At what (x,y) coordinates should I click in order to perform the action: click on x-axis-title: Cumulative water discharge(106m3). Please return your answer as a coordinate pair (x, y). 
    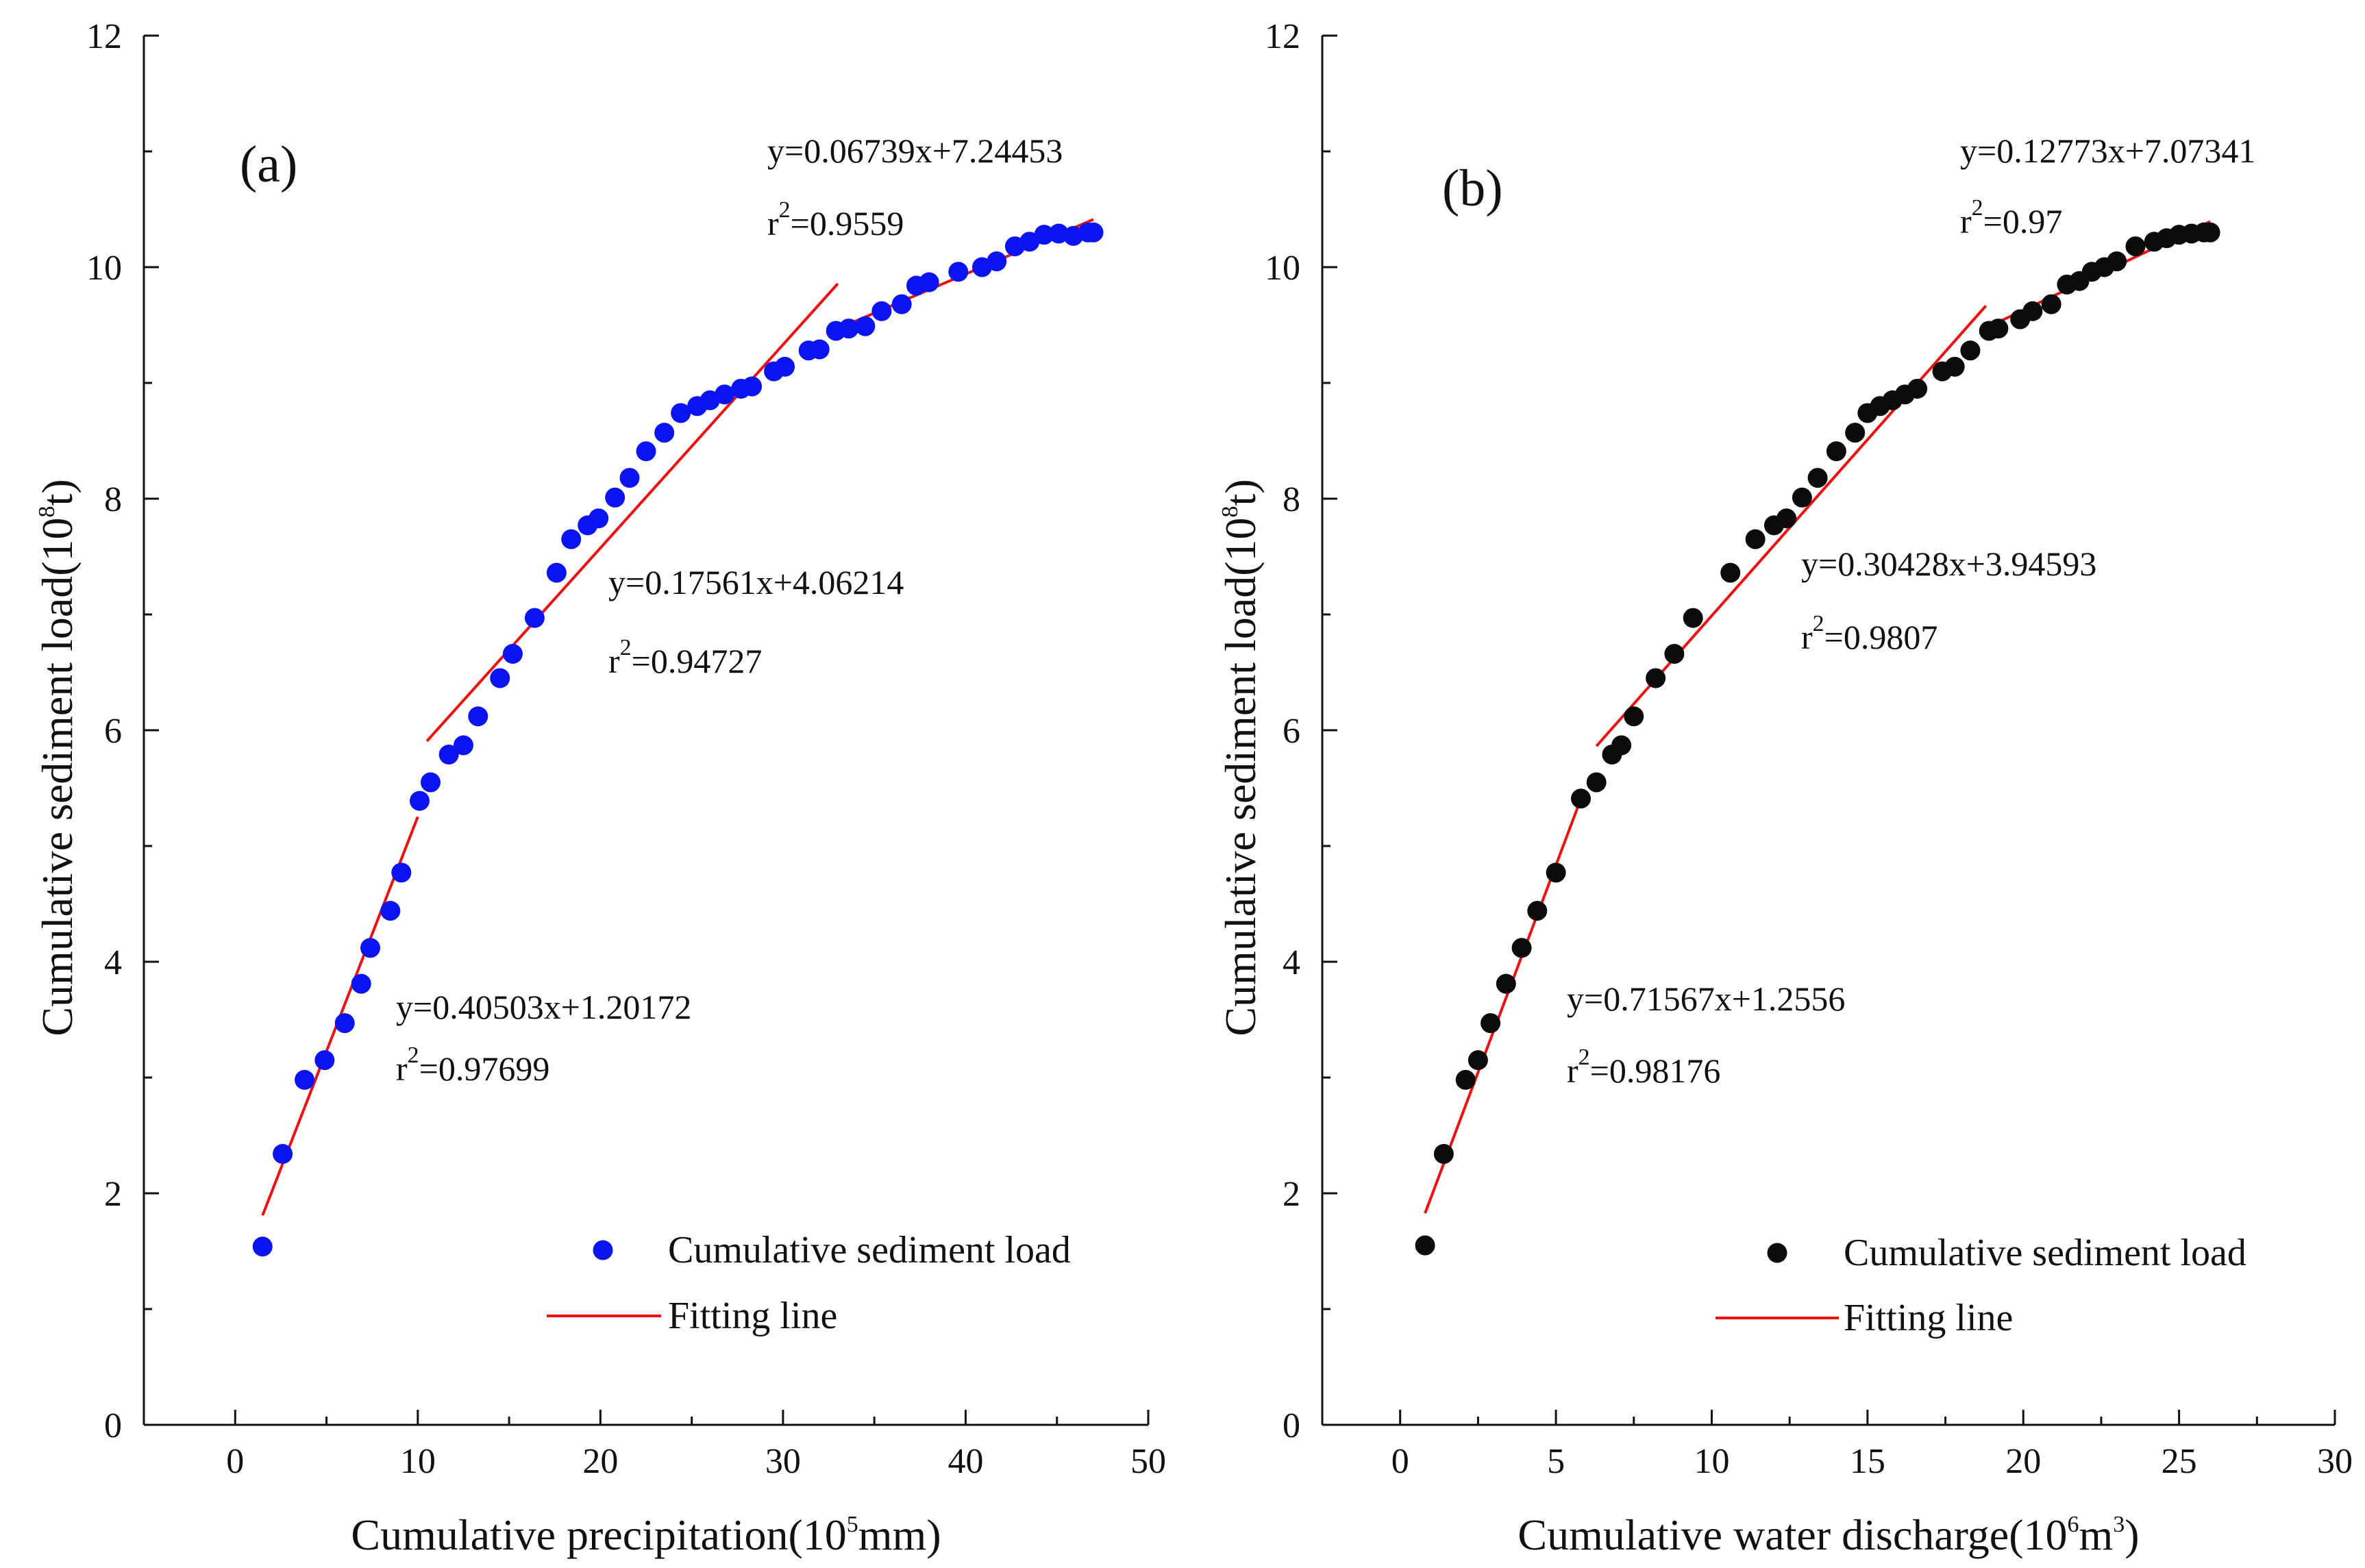
    Looking at the image, I should click on (1828, 1534).